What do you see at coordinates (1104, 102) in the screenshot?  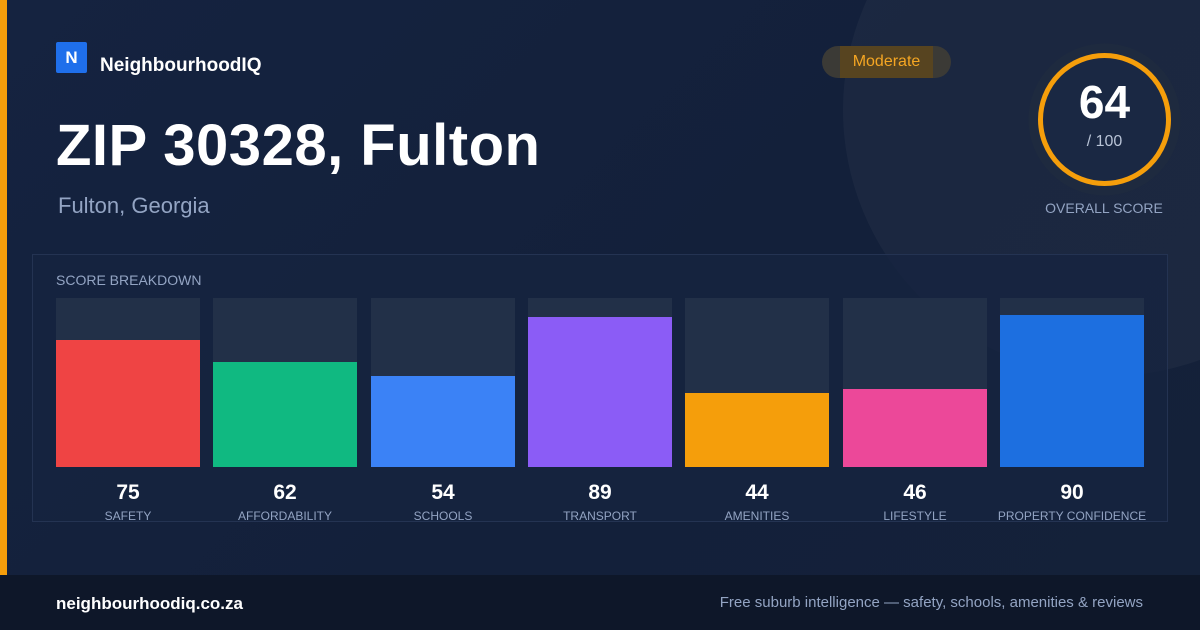 I see `overall-score-value: 64` at bounding box center [1104, 102].